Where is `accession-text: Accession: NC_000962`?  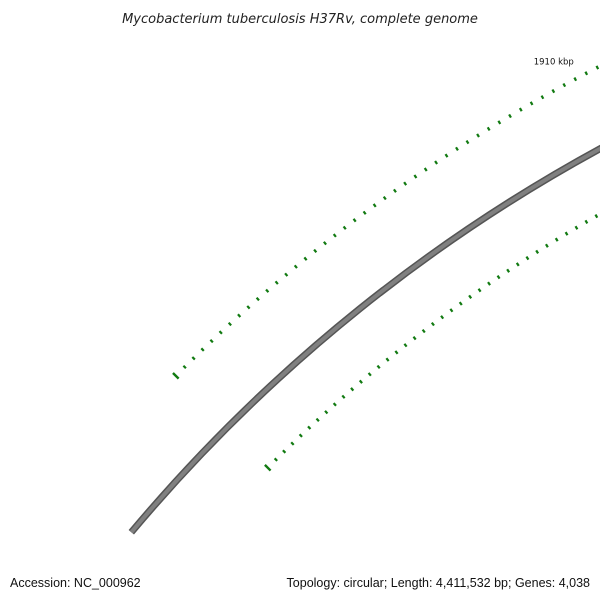
accession-text: Accession: NC_000962 is located at coordinates (75, 583).